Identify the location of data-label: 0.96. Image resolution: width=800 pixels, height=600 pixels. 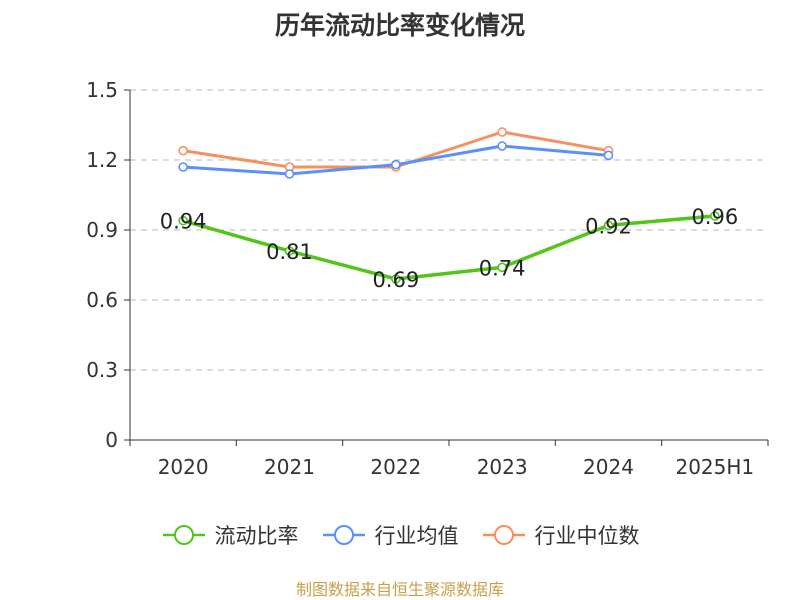
(714, 217).